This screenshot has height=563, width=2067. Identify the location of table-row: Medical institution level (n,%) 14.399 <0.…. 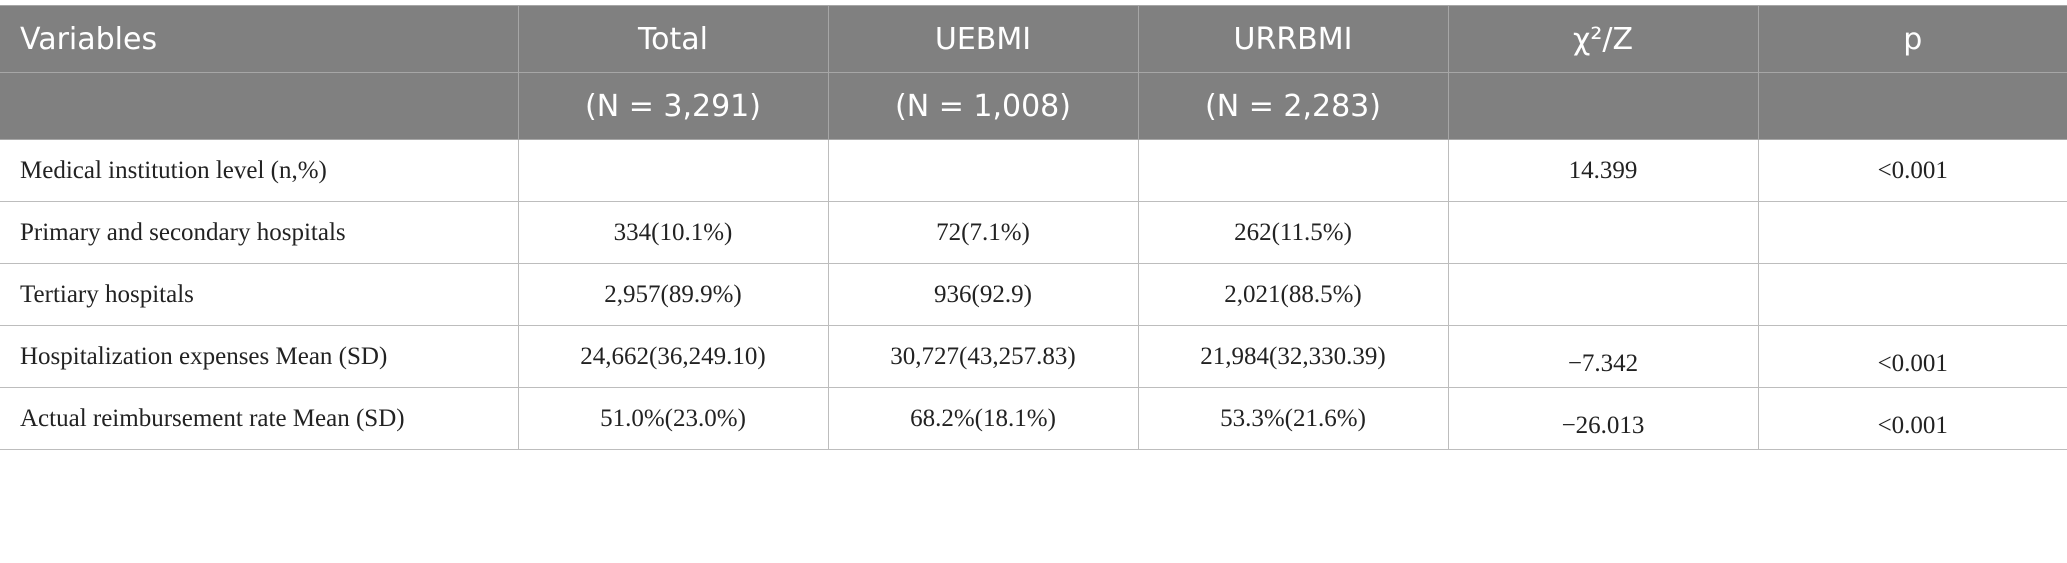
(1033, 170).